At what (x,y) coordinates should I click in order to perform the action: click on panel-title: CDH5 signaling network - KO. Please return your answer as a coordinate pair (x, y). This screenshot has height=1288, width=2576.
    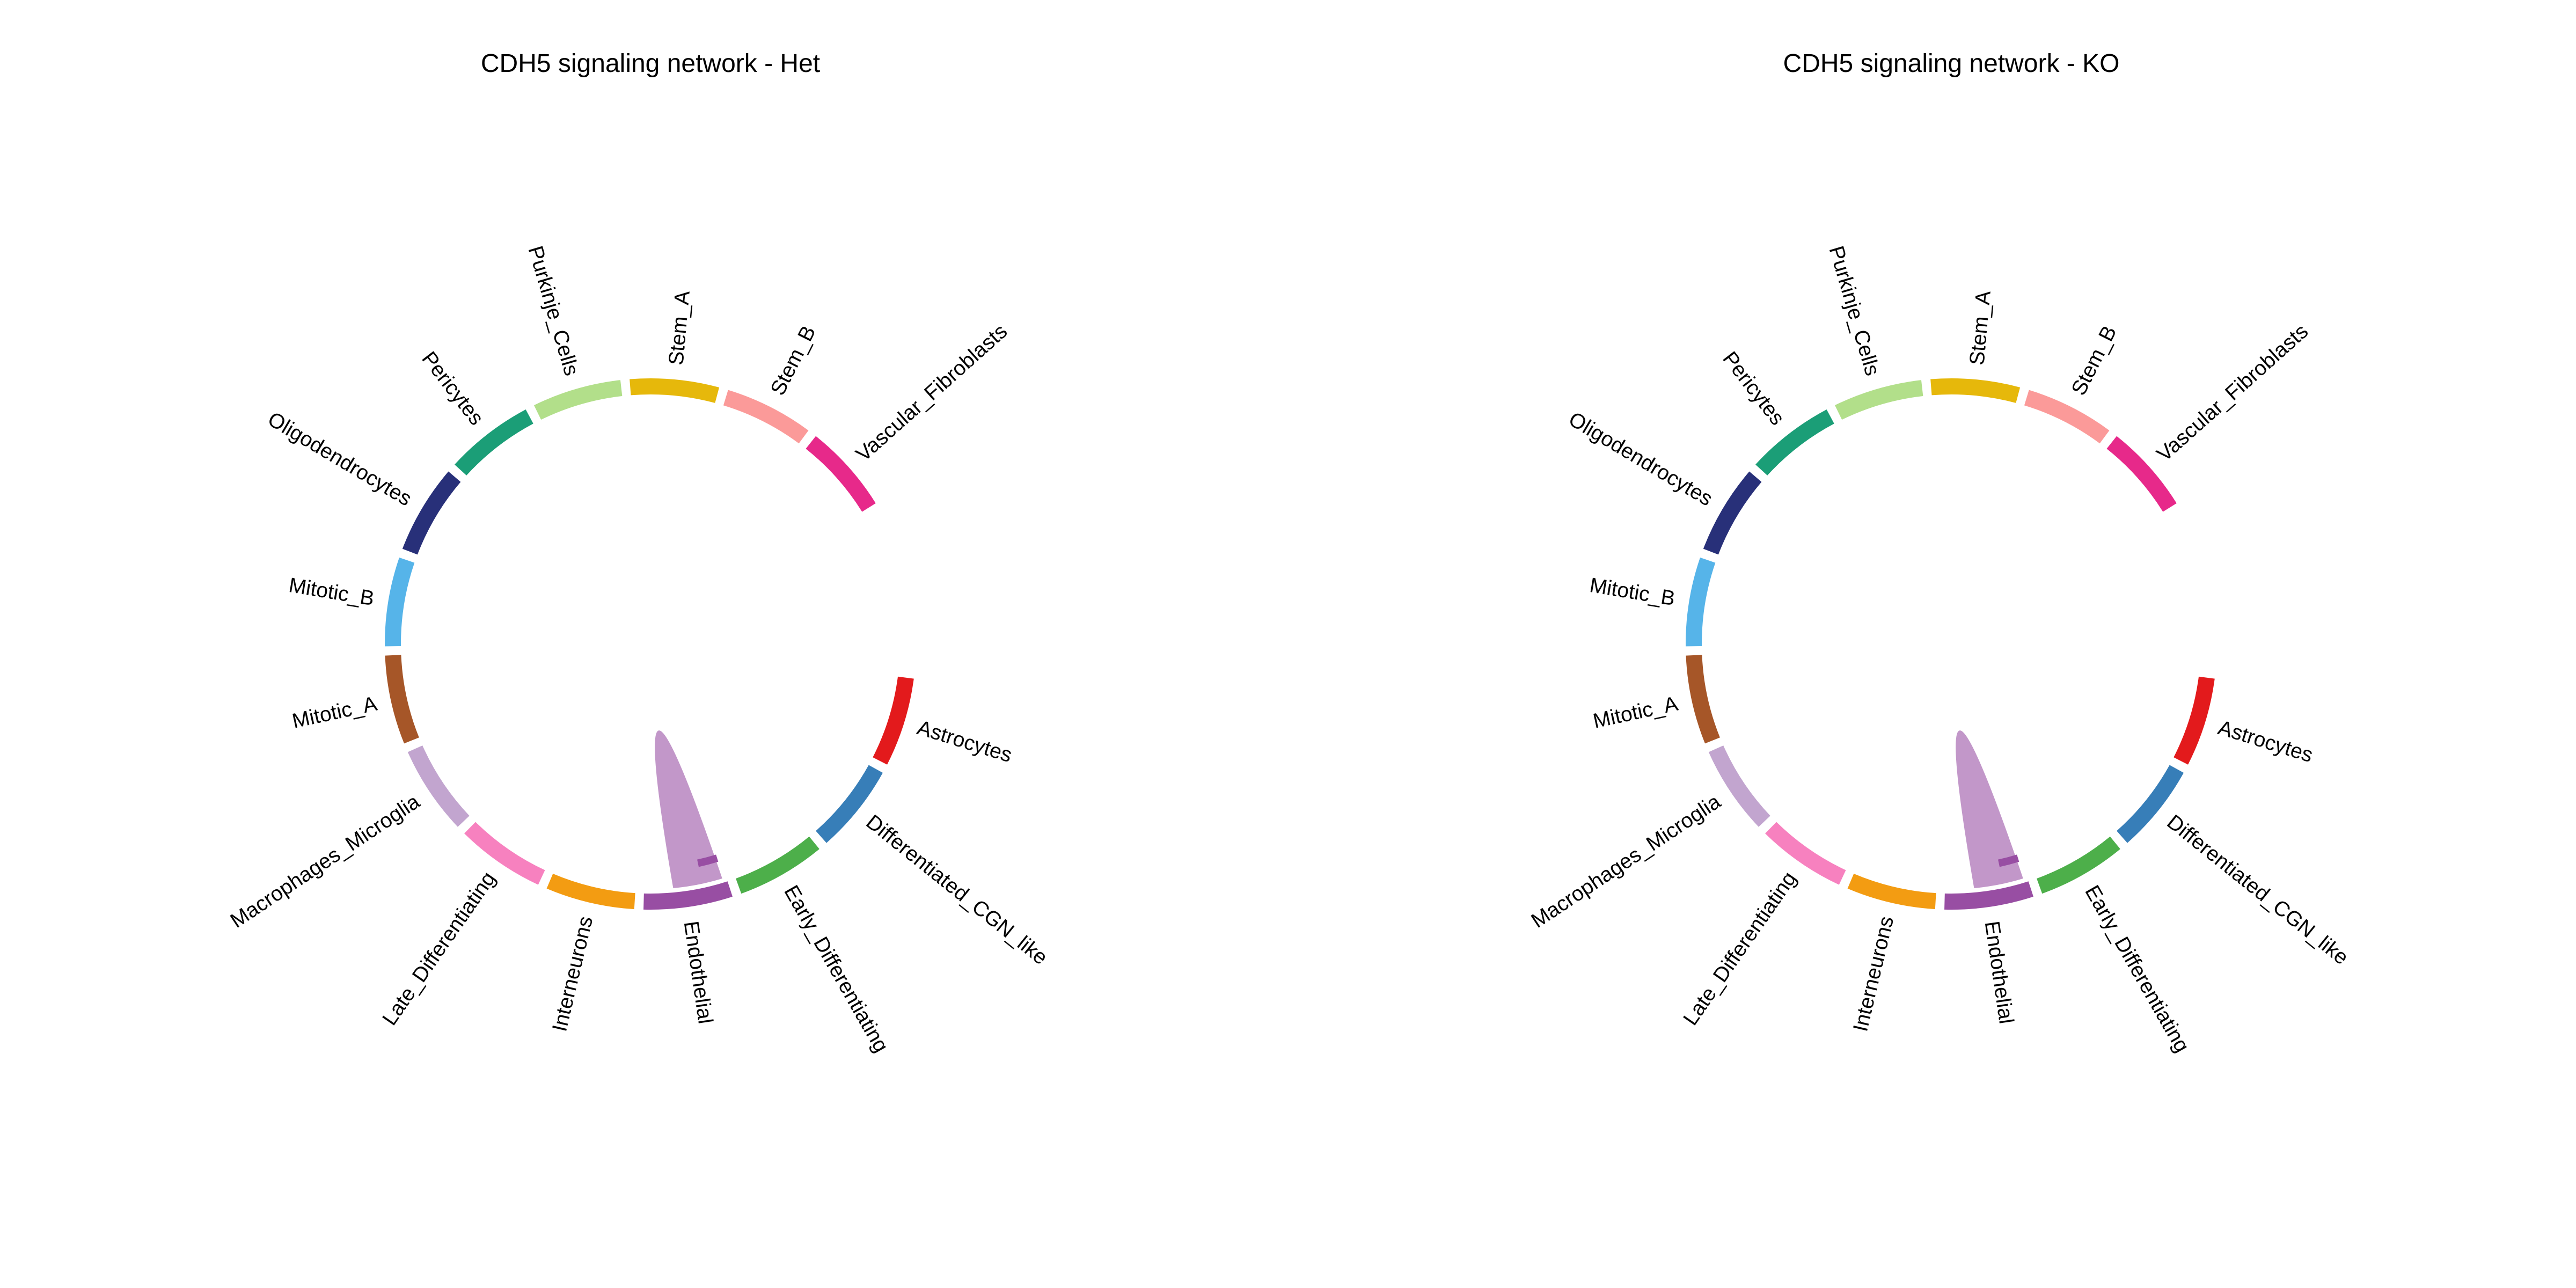
    Looking at the image, I should click on (1951, 63).